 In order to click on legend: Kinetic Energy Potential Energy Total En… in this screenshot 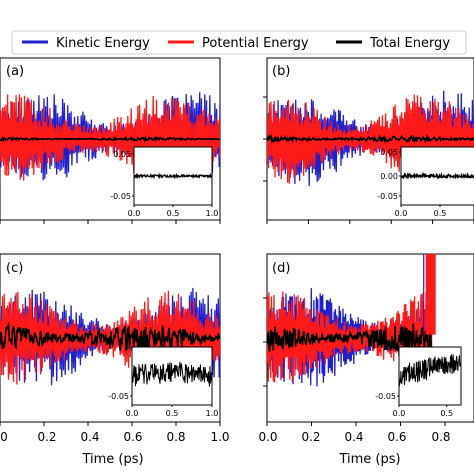, I will do `click(239, 42)`.